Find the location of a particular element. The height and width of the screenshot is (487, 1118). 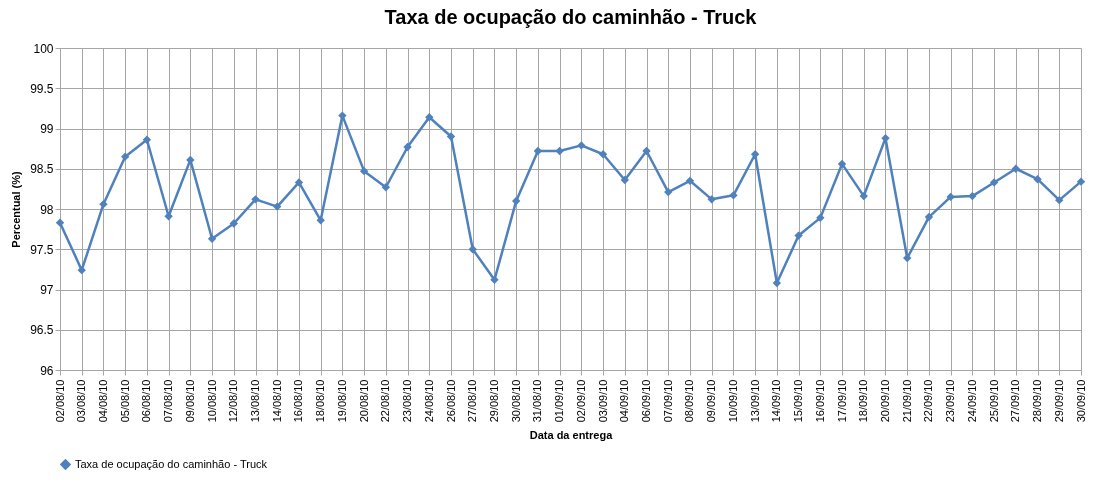

x-tick-label: 27/08/10 is located at coordinates (472, 401).